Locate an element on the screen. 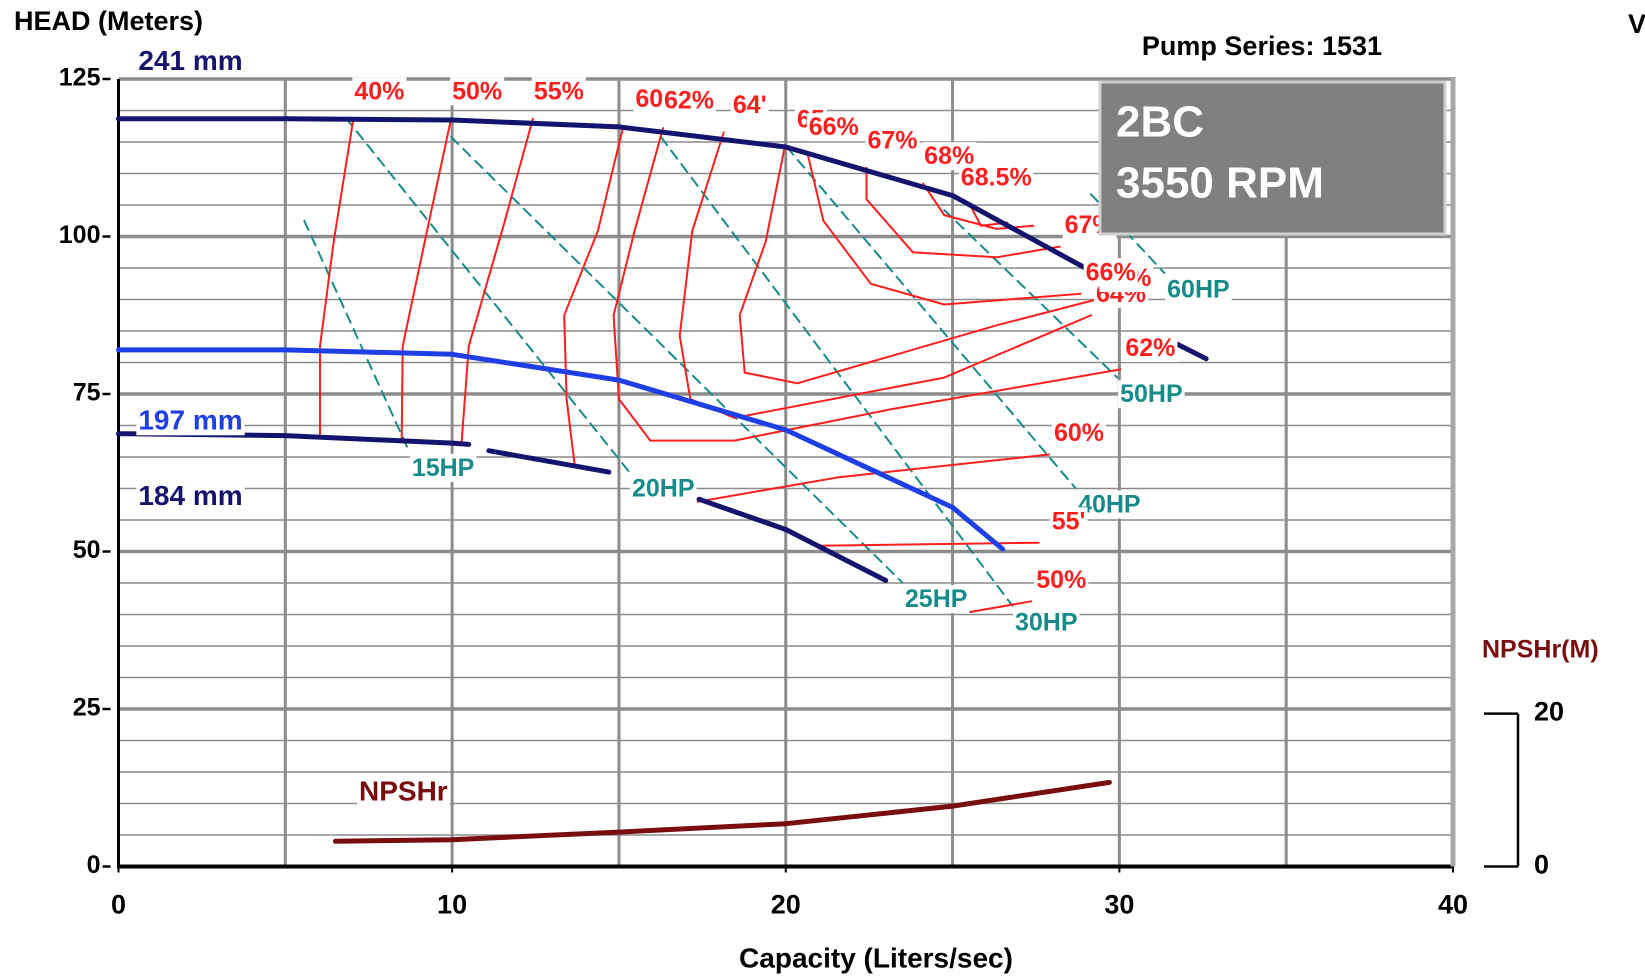 The image size is (1645, 980). y-tick-label: 100 is located at coordinates (80, 235).